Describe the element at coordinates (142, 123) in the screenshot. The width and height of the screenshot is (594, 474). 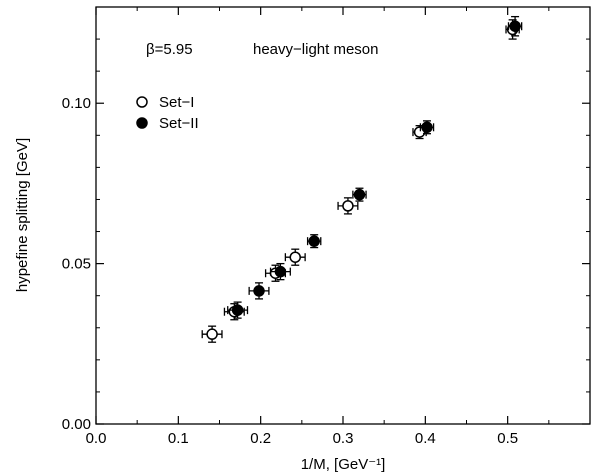
I see `legend-marker-set-ii` at that location.